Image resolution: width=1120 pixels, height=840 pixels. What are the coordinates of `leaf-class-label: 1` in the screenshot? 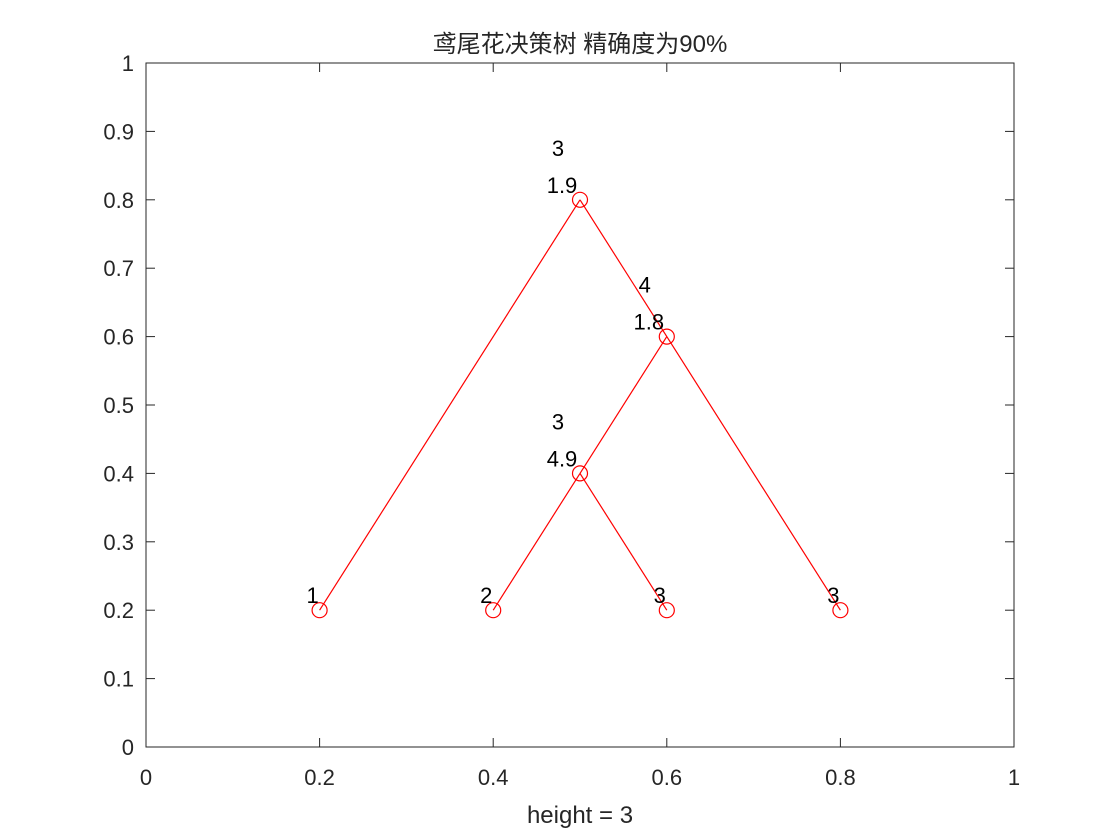 It's located at (312, 595).